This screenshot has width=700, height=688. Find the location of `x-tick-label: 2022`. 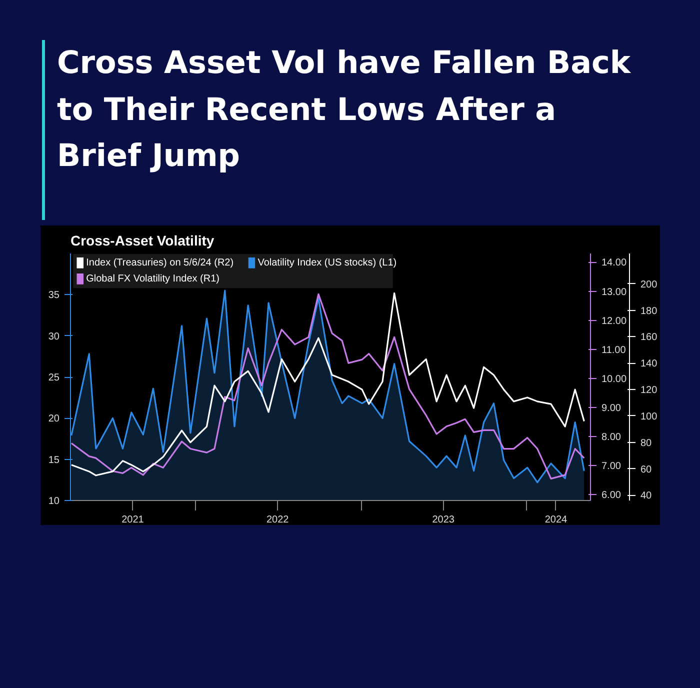

x-tick-label: 2022 is located at coordinates (278, 520).